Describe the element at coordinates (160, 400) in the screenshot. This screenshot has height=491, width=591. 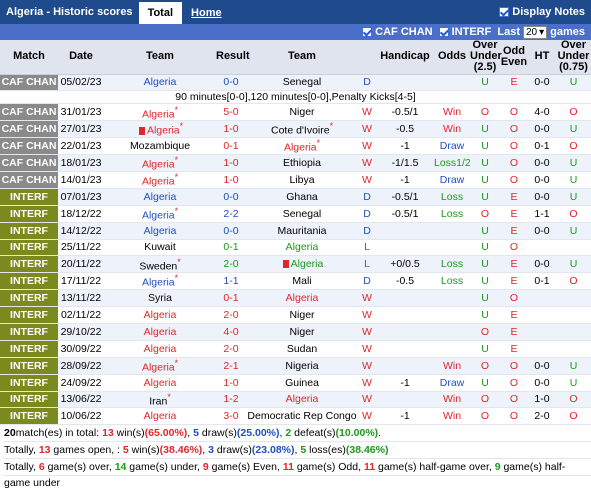
I see `home-team: Iran*` at that location.